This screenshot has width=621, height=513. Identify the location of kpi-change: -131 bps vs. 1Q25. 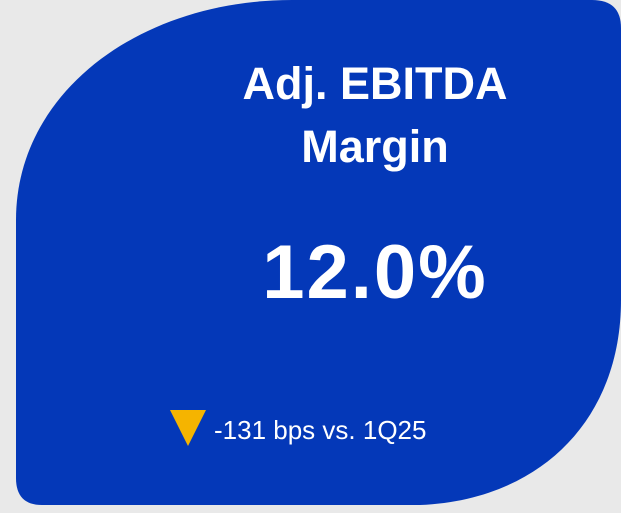
(320, 430).